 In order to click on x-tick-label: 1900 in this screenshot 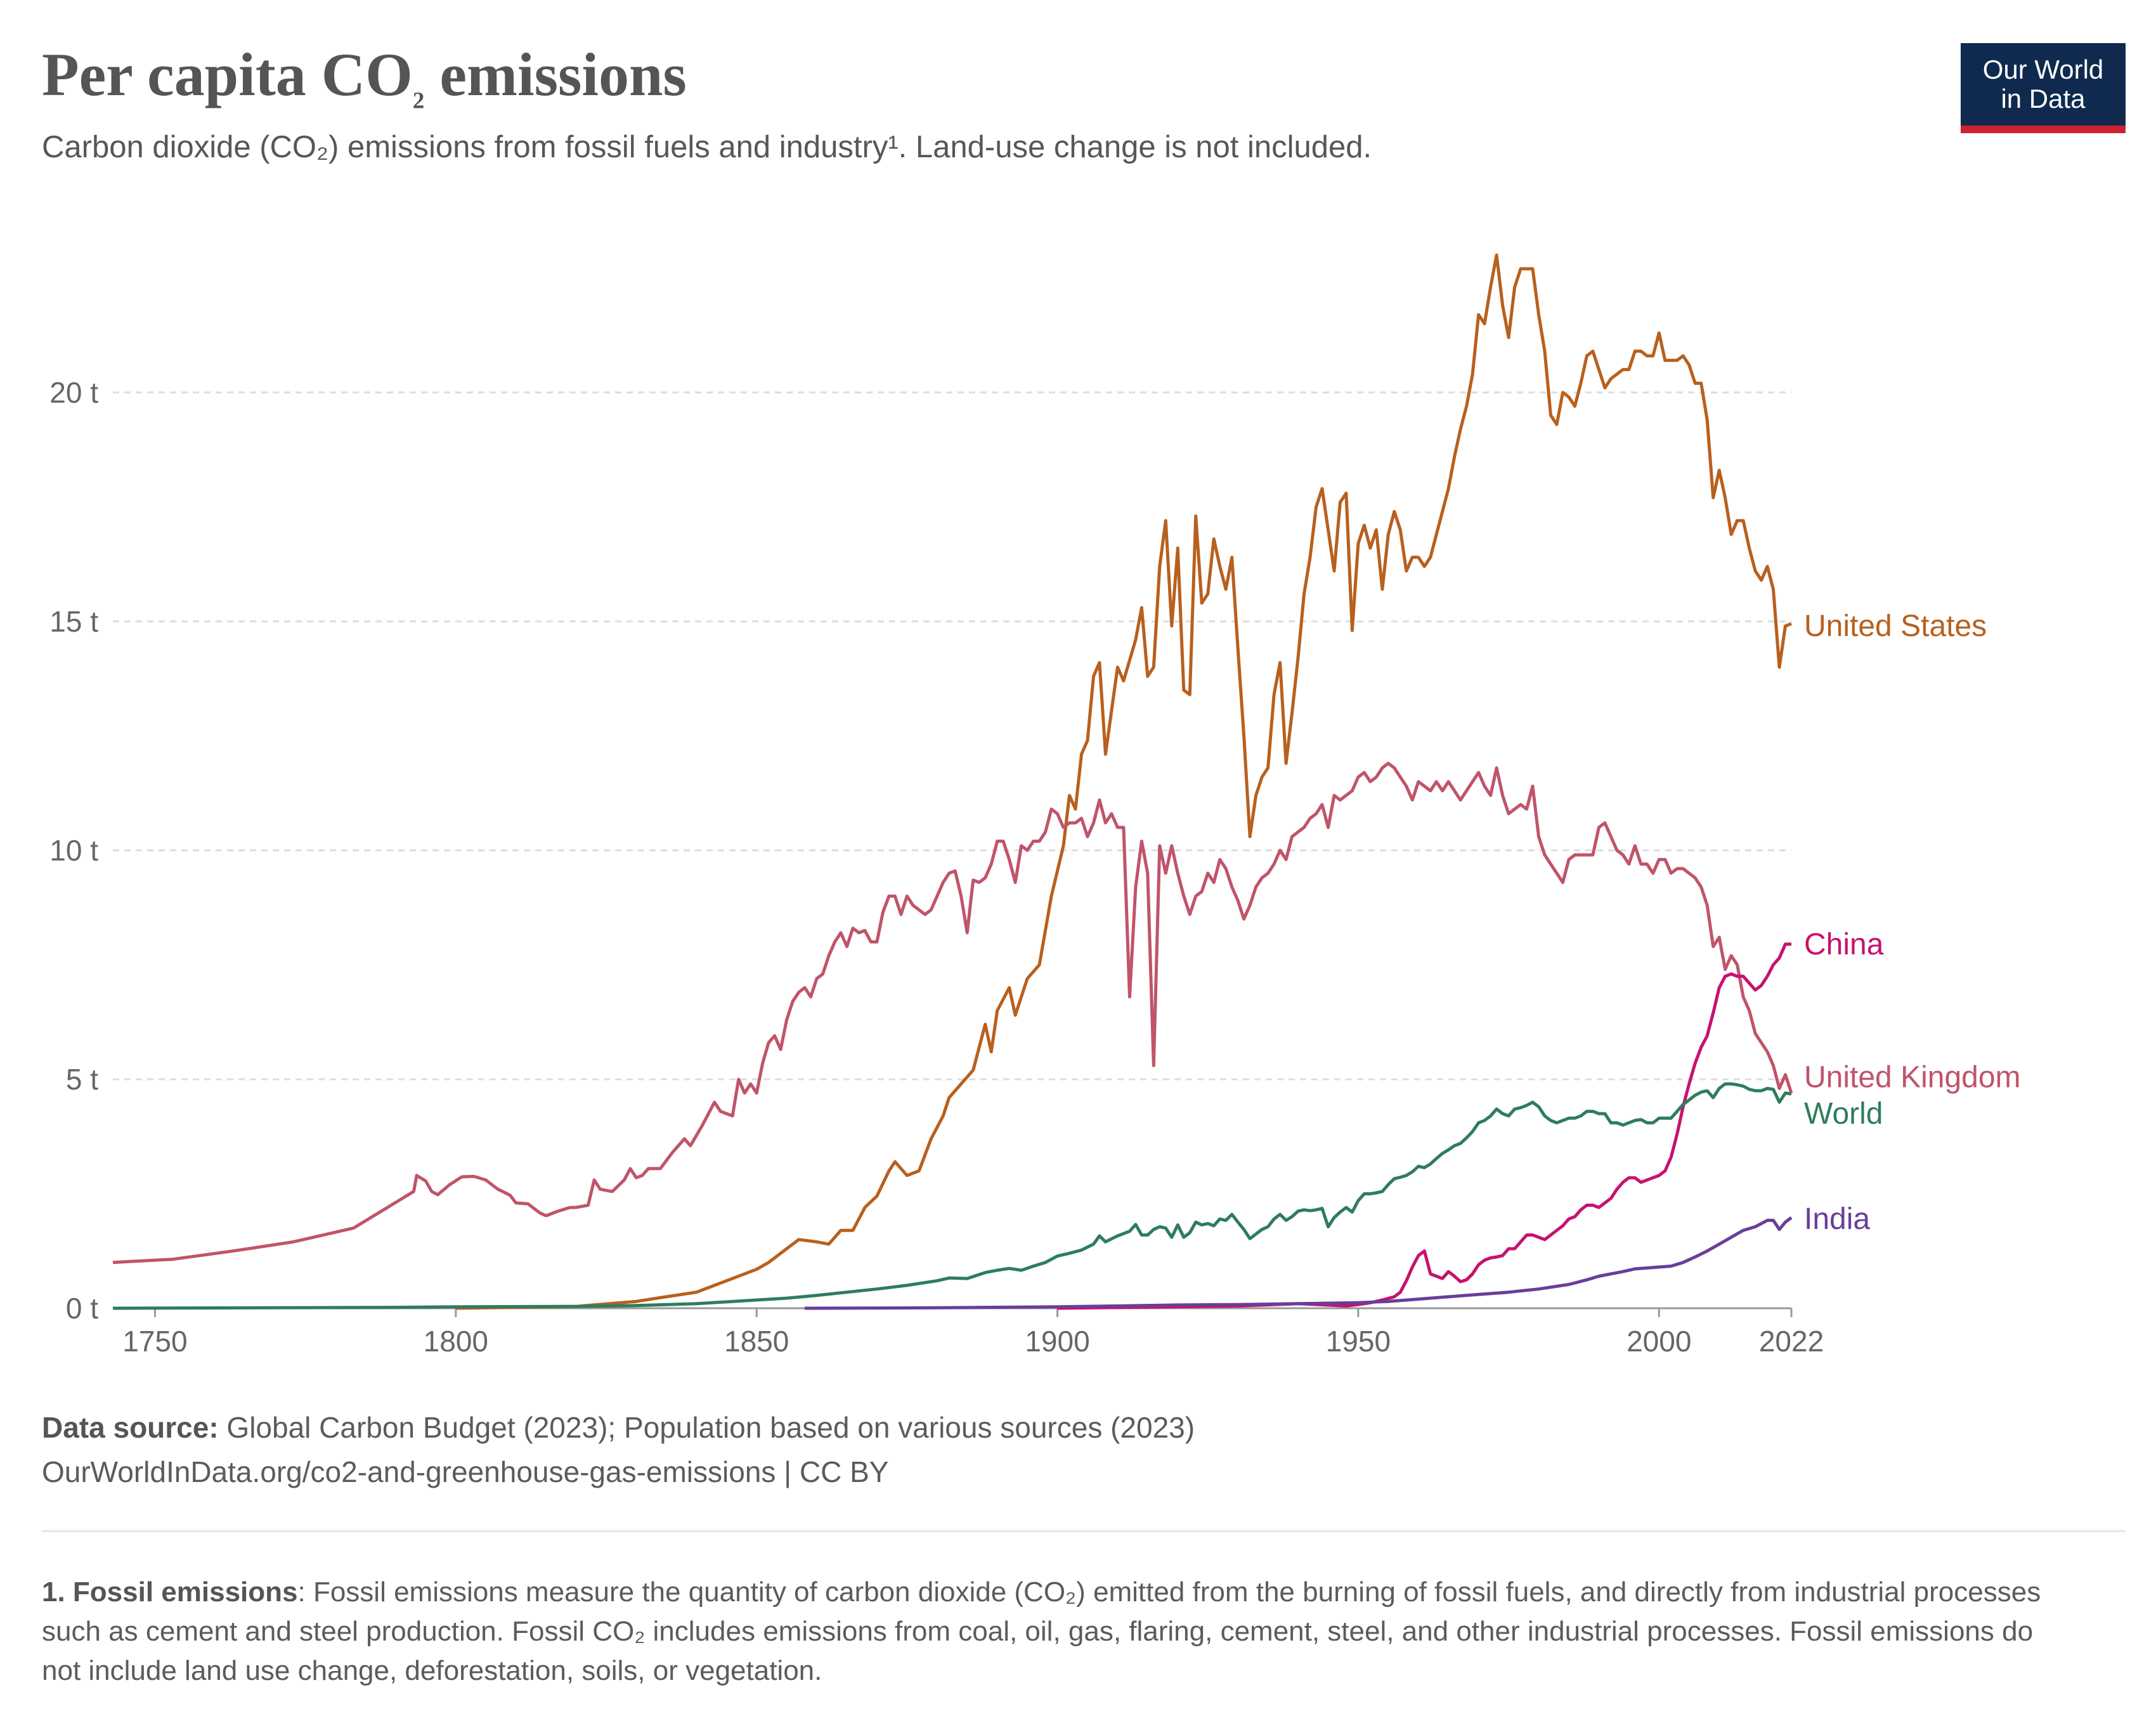, I will do `click(1057, 1341)`.